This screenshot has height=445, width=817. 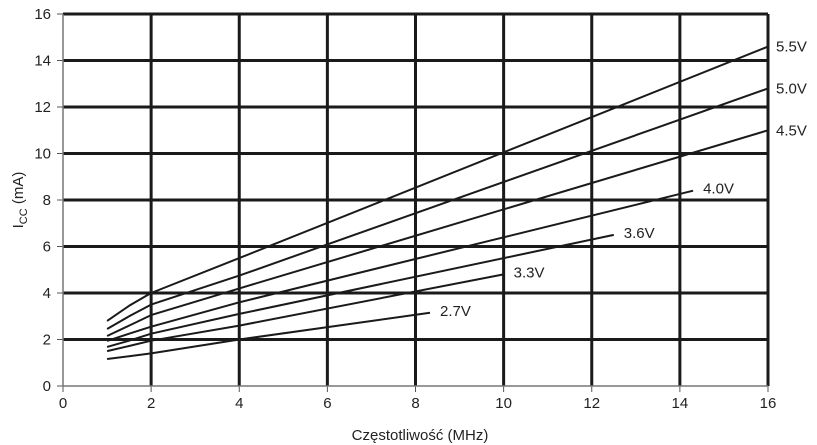 I want to click on series-label: 4.5V, so click(x=791, y=130).